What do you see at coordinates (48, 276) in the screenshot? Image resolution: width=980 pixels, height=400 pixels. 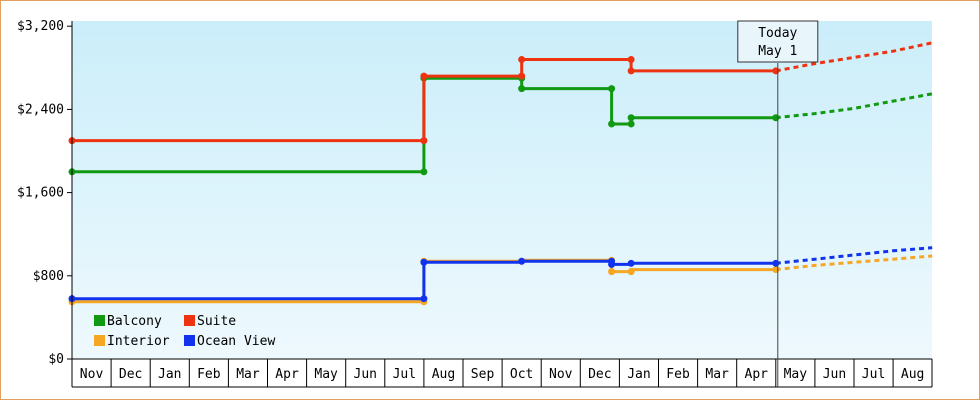 I see `y-tick-label: $800` at bounding box center [48, 276].